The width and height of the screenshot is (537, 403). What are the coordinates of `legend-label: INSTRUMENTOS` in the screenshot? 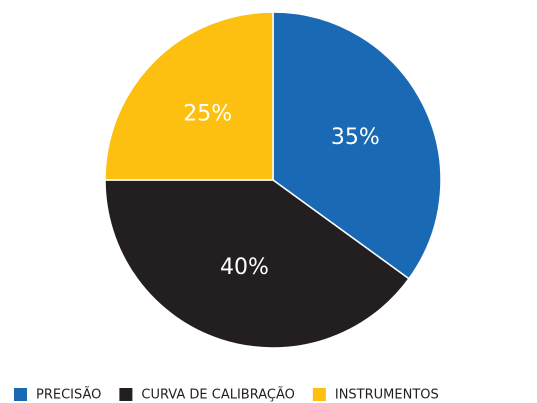 It's located at (387, 395).